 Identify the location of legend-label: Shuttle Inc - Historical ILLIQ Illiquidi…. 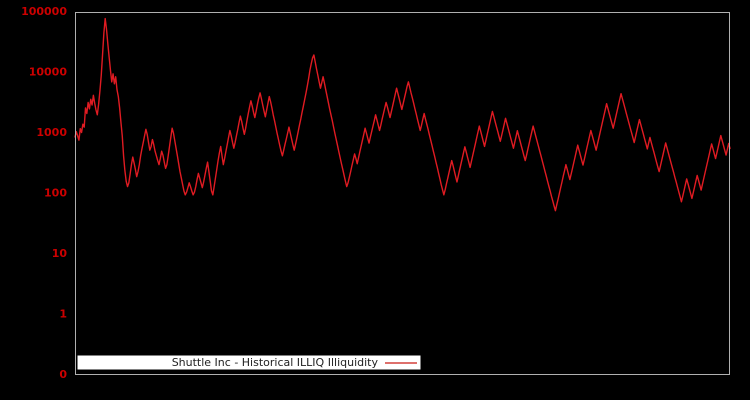
(275, 362).